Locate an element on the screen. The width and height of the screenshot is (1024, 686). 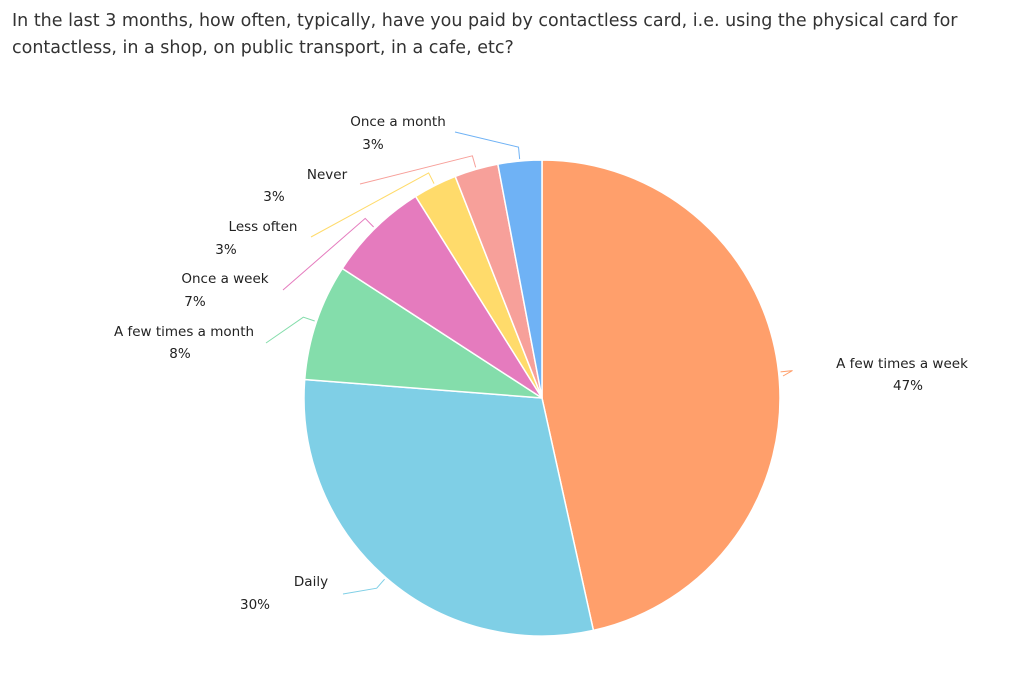
slice-value-label: 30% is located at coordinates (255, 605).